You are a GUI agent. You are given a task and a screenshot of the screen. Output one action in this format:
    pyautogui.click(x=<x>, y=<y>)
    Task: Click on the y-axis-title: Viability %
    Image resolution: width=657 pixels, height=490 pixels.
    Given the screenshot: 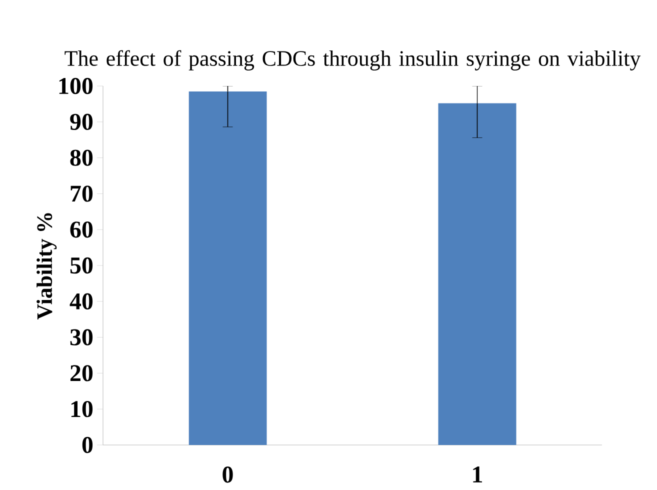 What is the action you would take?
    pyautogui.click(x=46, y=266)
    